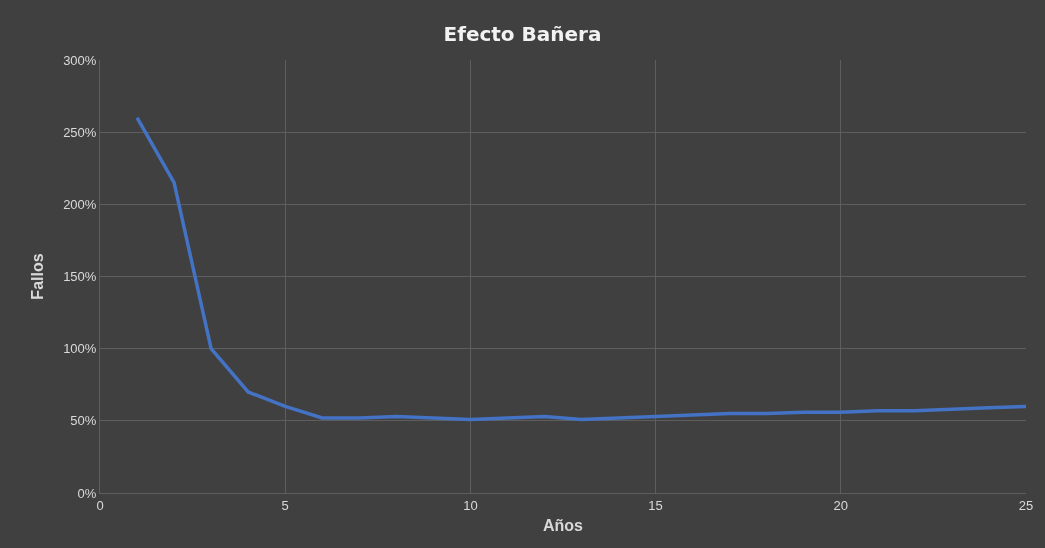 This screenshot has height=548, width=1045. Describe the element at coordinates (655, 505) in the screenshot. I see `x-tick-label: 15` at that location.